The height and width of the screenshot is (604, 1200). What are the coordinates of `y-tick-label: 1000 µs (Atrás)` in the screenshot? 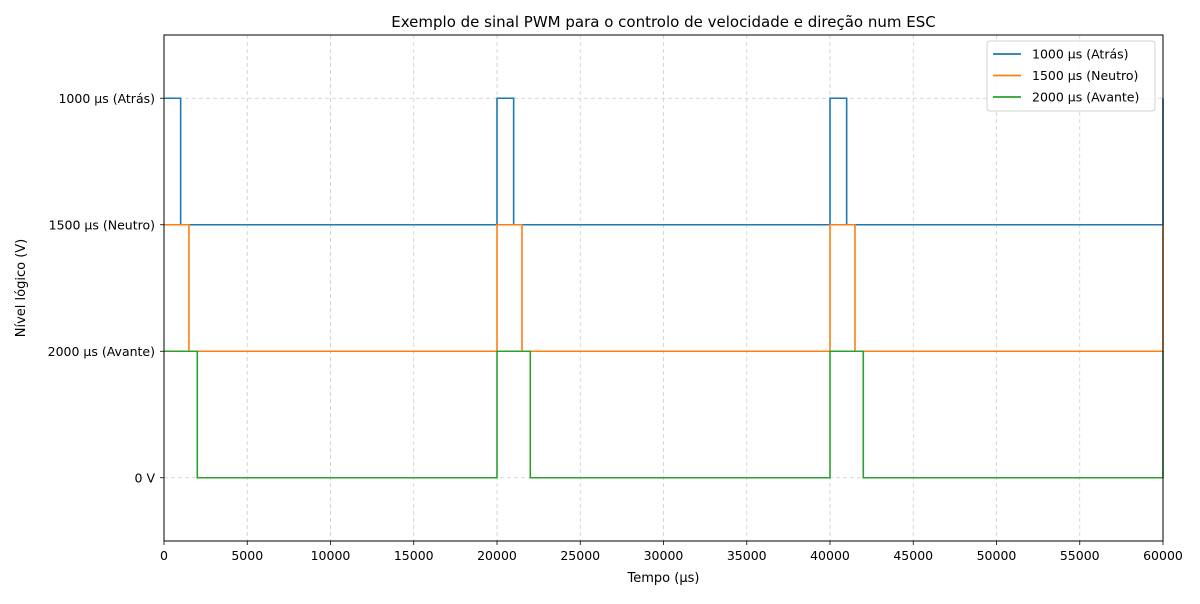 It's located at (106, 98).